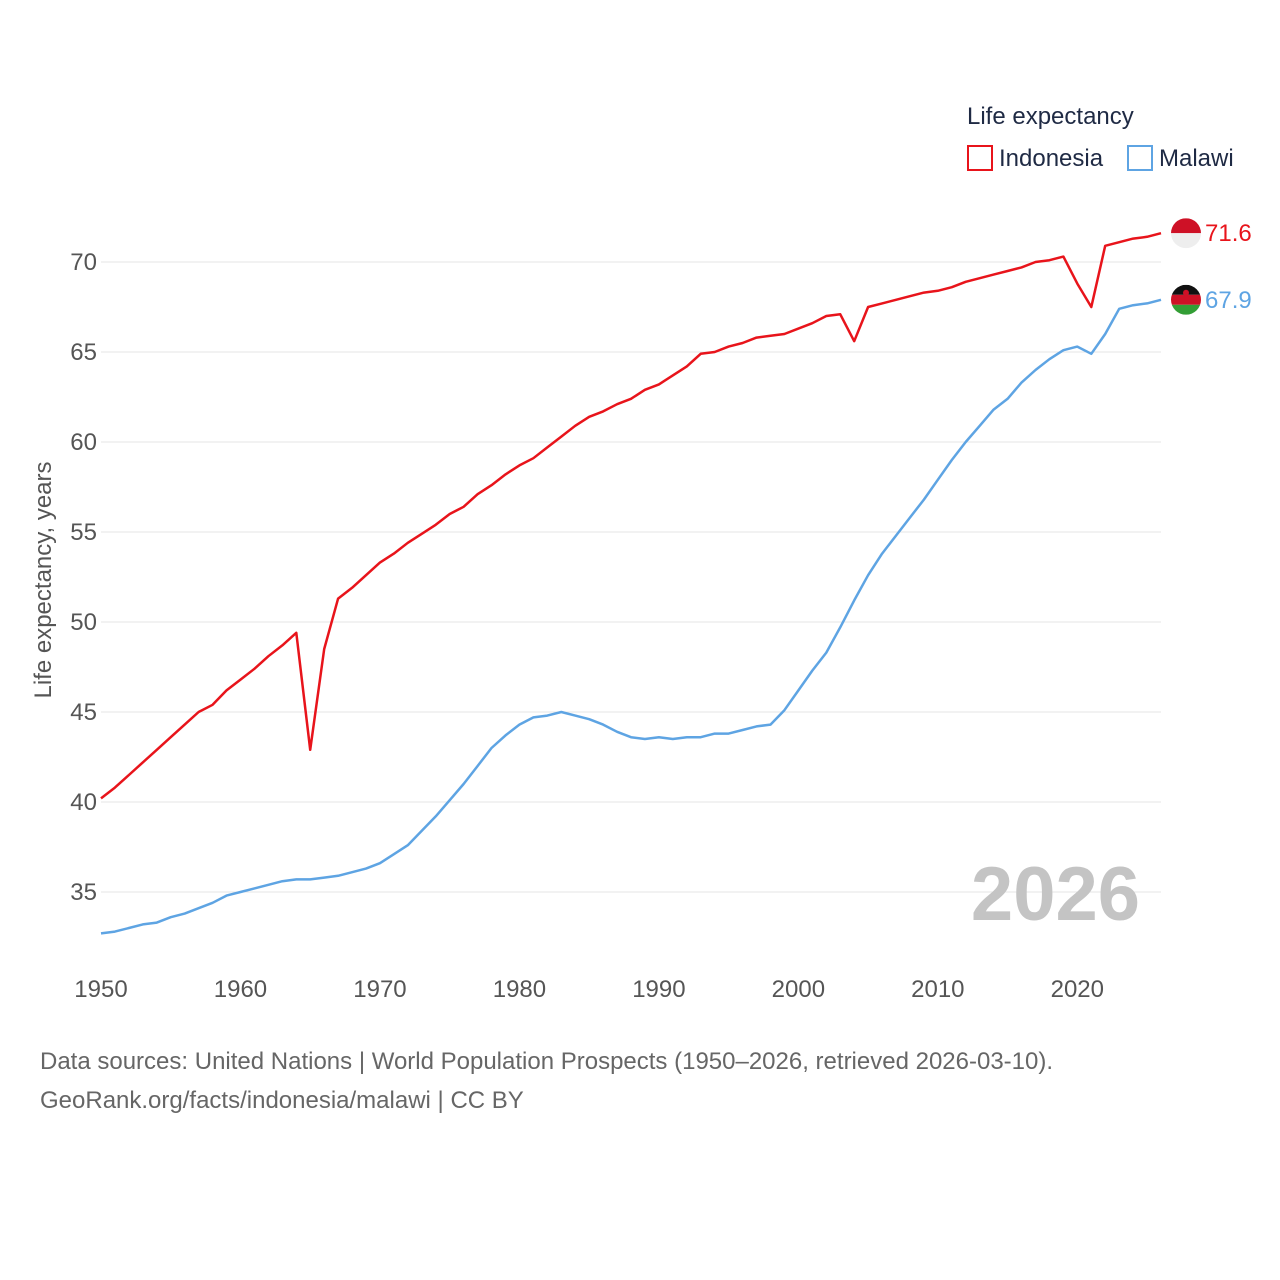 This screenshot has height=1280, width=1280. Describe the element at coordinates (240, 989) in the screenshot. I see `x-tick-label: 1960` at that location.